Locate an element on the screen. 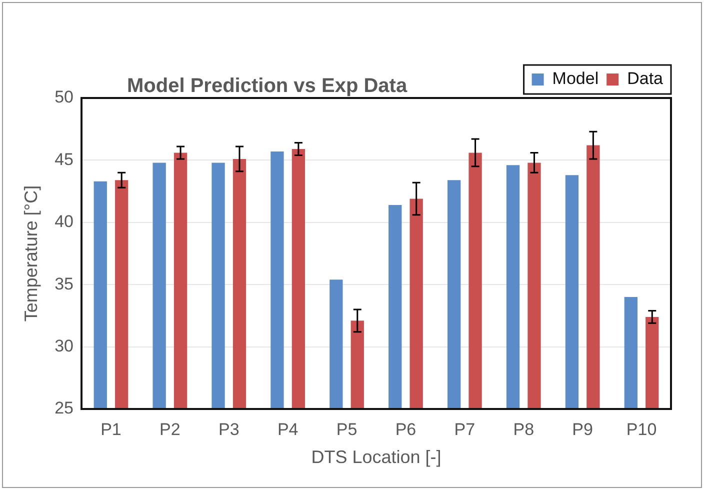 This screenshot has height=492, width=707. x-tick-label: P10 is located at coordinates (641, 429).